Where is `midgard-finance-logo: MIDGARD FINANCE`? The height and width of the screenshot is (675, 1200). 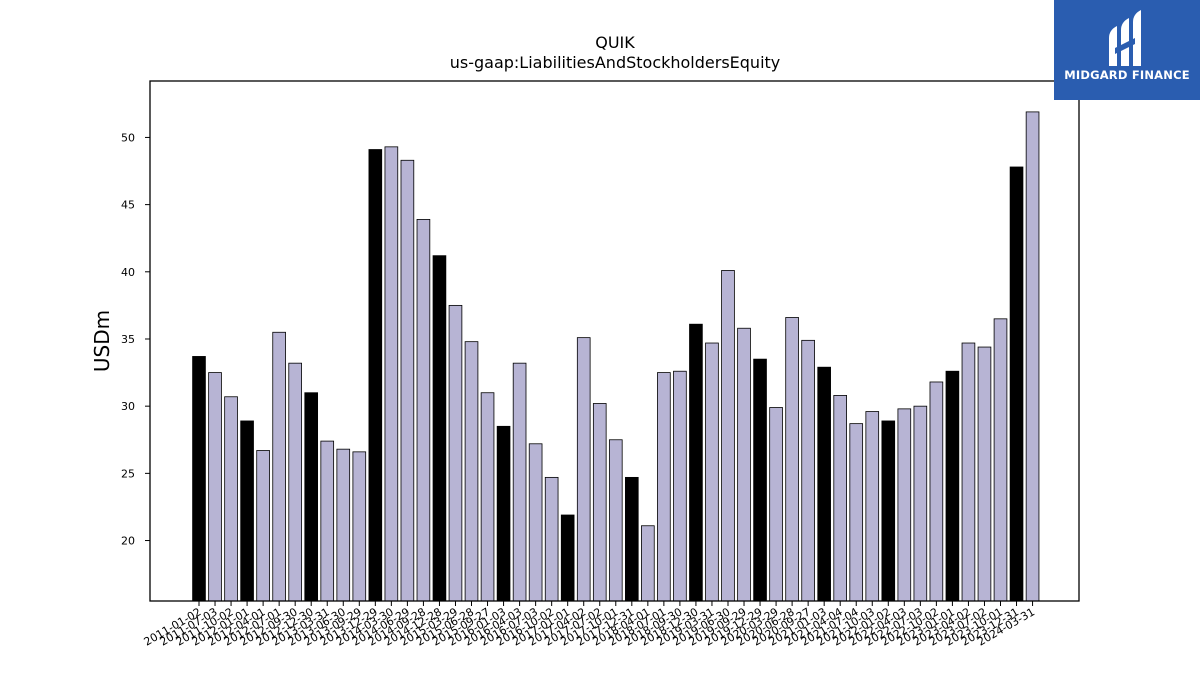 midgard-finance-logo: MIDGARD FINANCE is located at coordinates (1127, 50).